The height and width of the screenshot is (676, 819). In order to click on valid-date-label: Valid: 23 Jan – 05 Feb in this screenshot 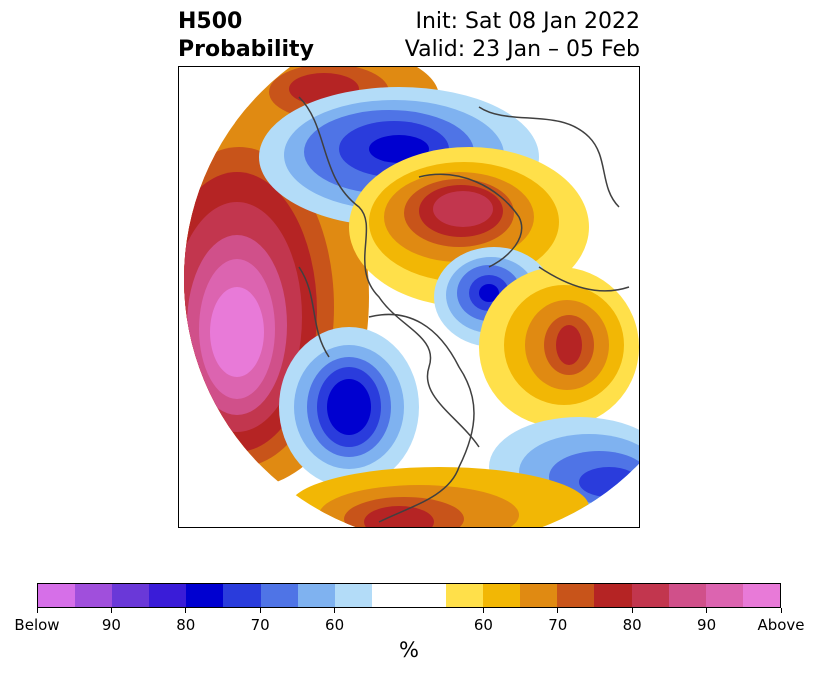, I will do `click(522, 49)`.